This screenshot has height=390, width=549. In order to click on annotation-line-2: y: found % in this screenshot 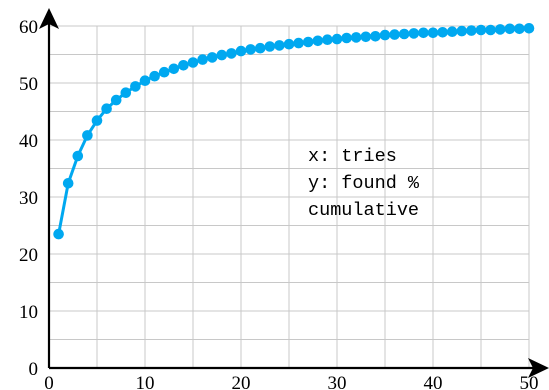, I will do `click(364, 183)`.